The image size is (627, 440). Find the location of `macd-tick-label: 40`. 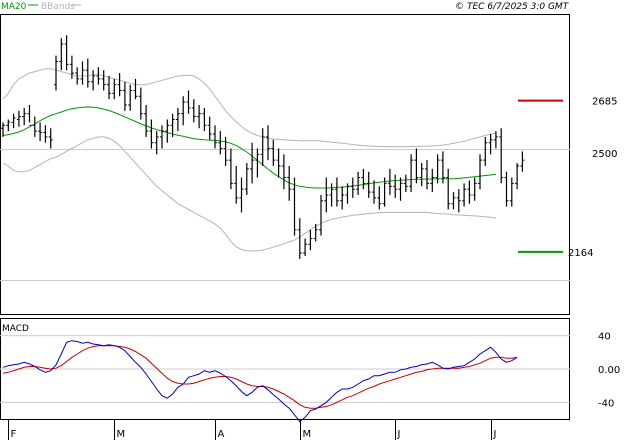

macd-tick-label: 40 is located at coordinates (604, 337).